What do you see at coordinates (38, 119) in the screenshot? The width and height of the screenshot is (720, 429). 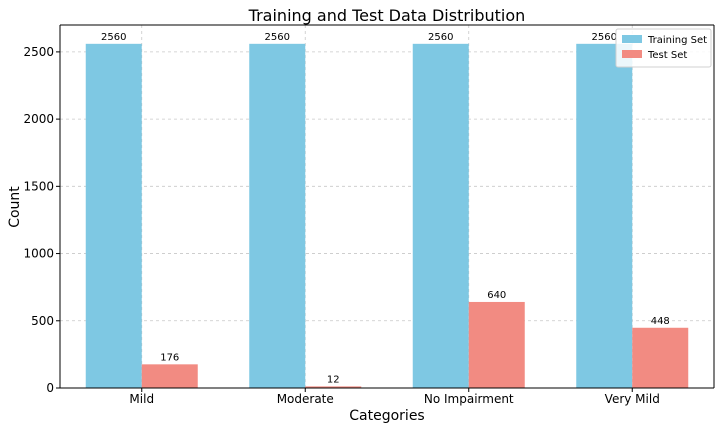 I see `y-tick-label: 2000` at bounding box center [38, 119].